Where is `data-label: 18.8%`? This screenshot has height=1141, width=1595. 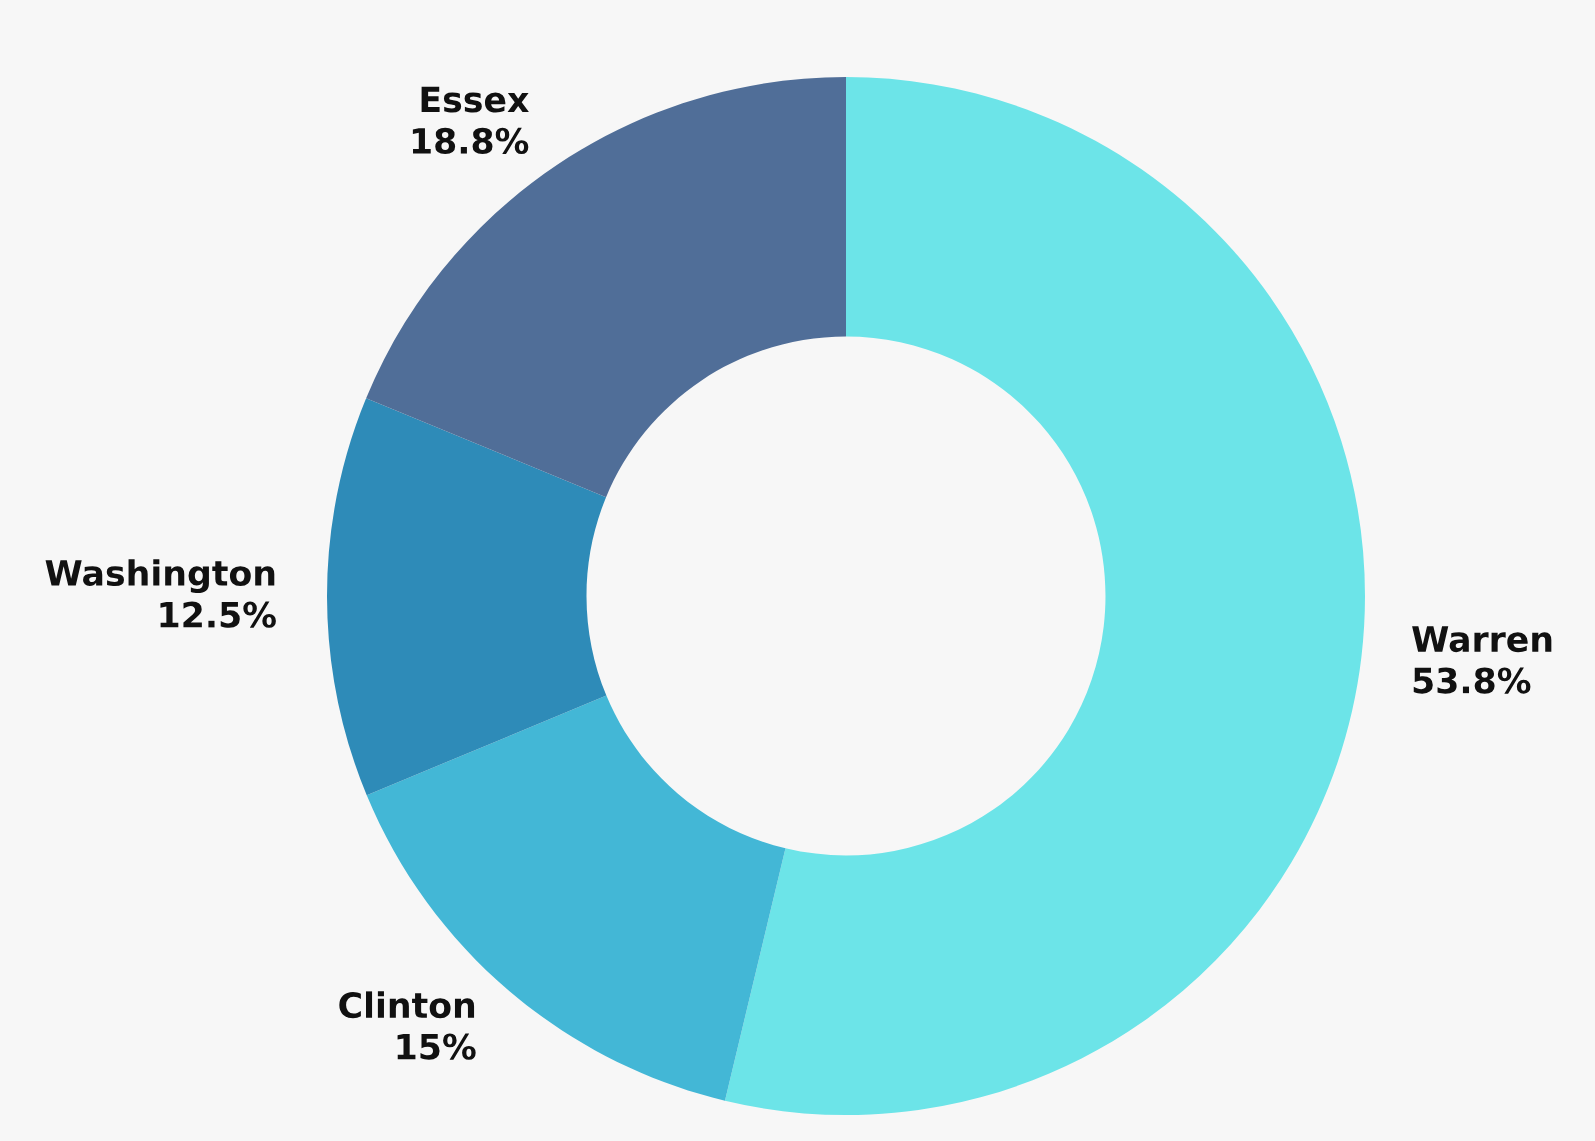 data-label: 18.8% is located at coordinates (470, 141).